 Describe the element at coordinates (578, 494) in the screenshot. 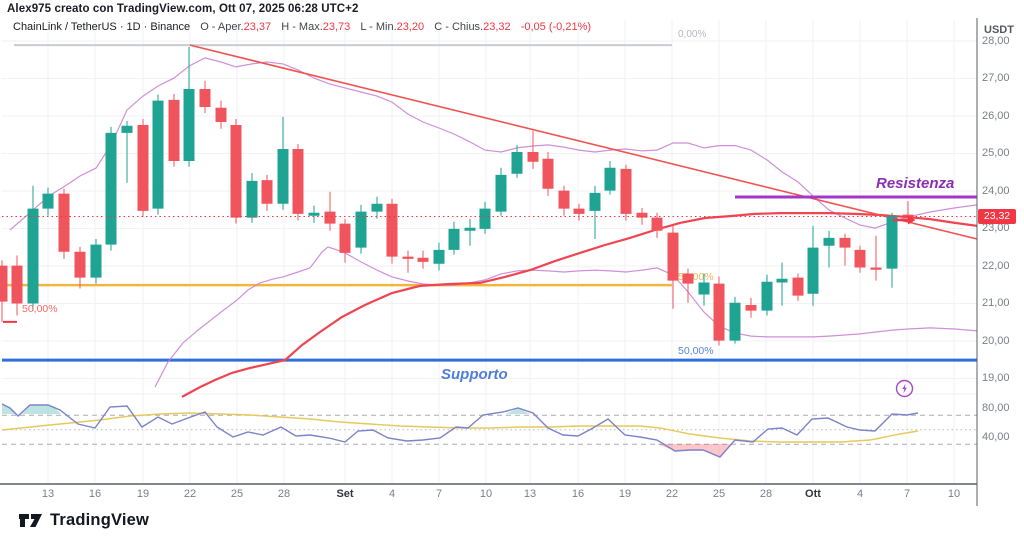

I see `time-tick-label: 16` at that location.